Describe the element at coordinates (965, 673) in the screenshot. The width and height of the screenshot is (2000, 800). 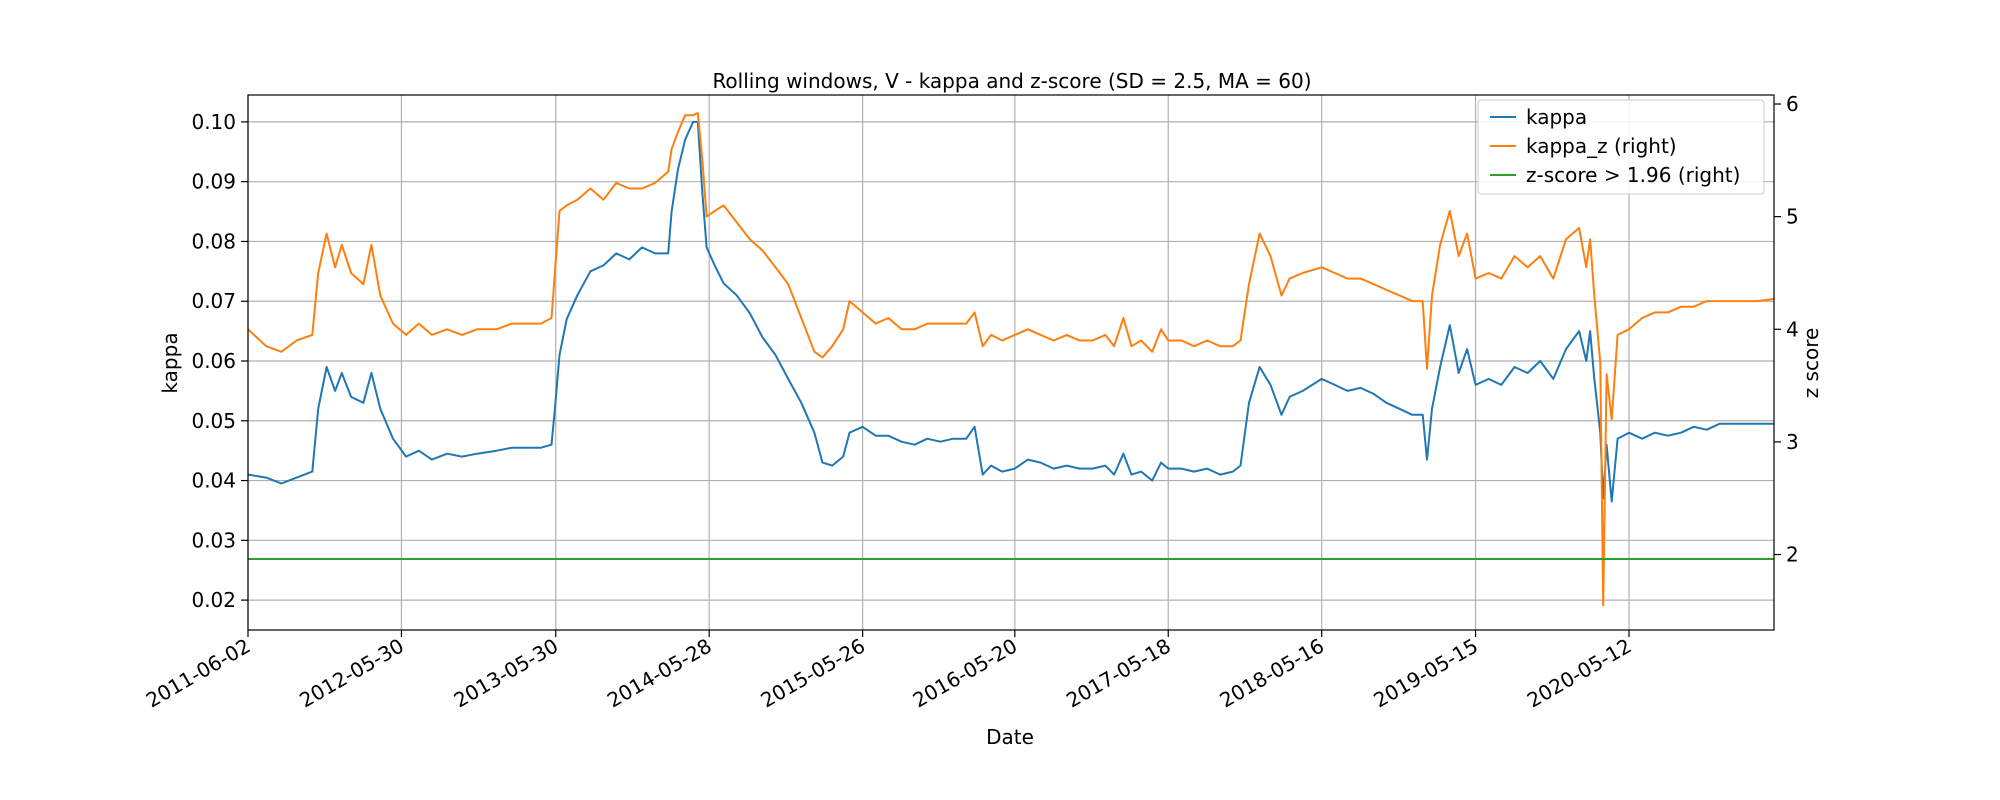
I see `x-tick-label: 2016-05-20` at that location.